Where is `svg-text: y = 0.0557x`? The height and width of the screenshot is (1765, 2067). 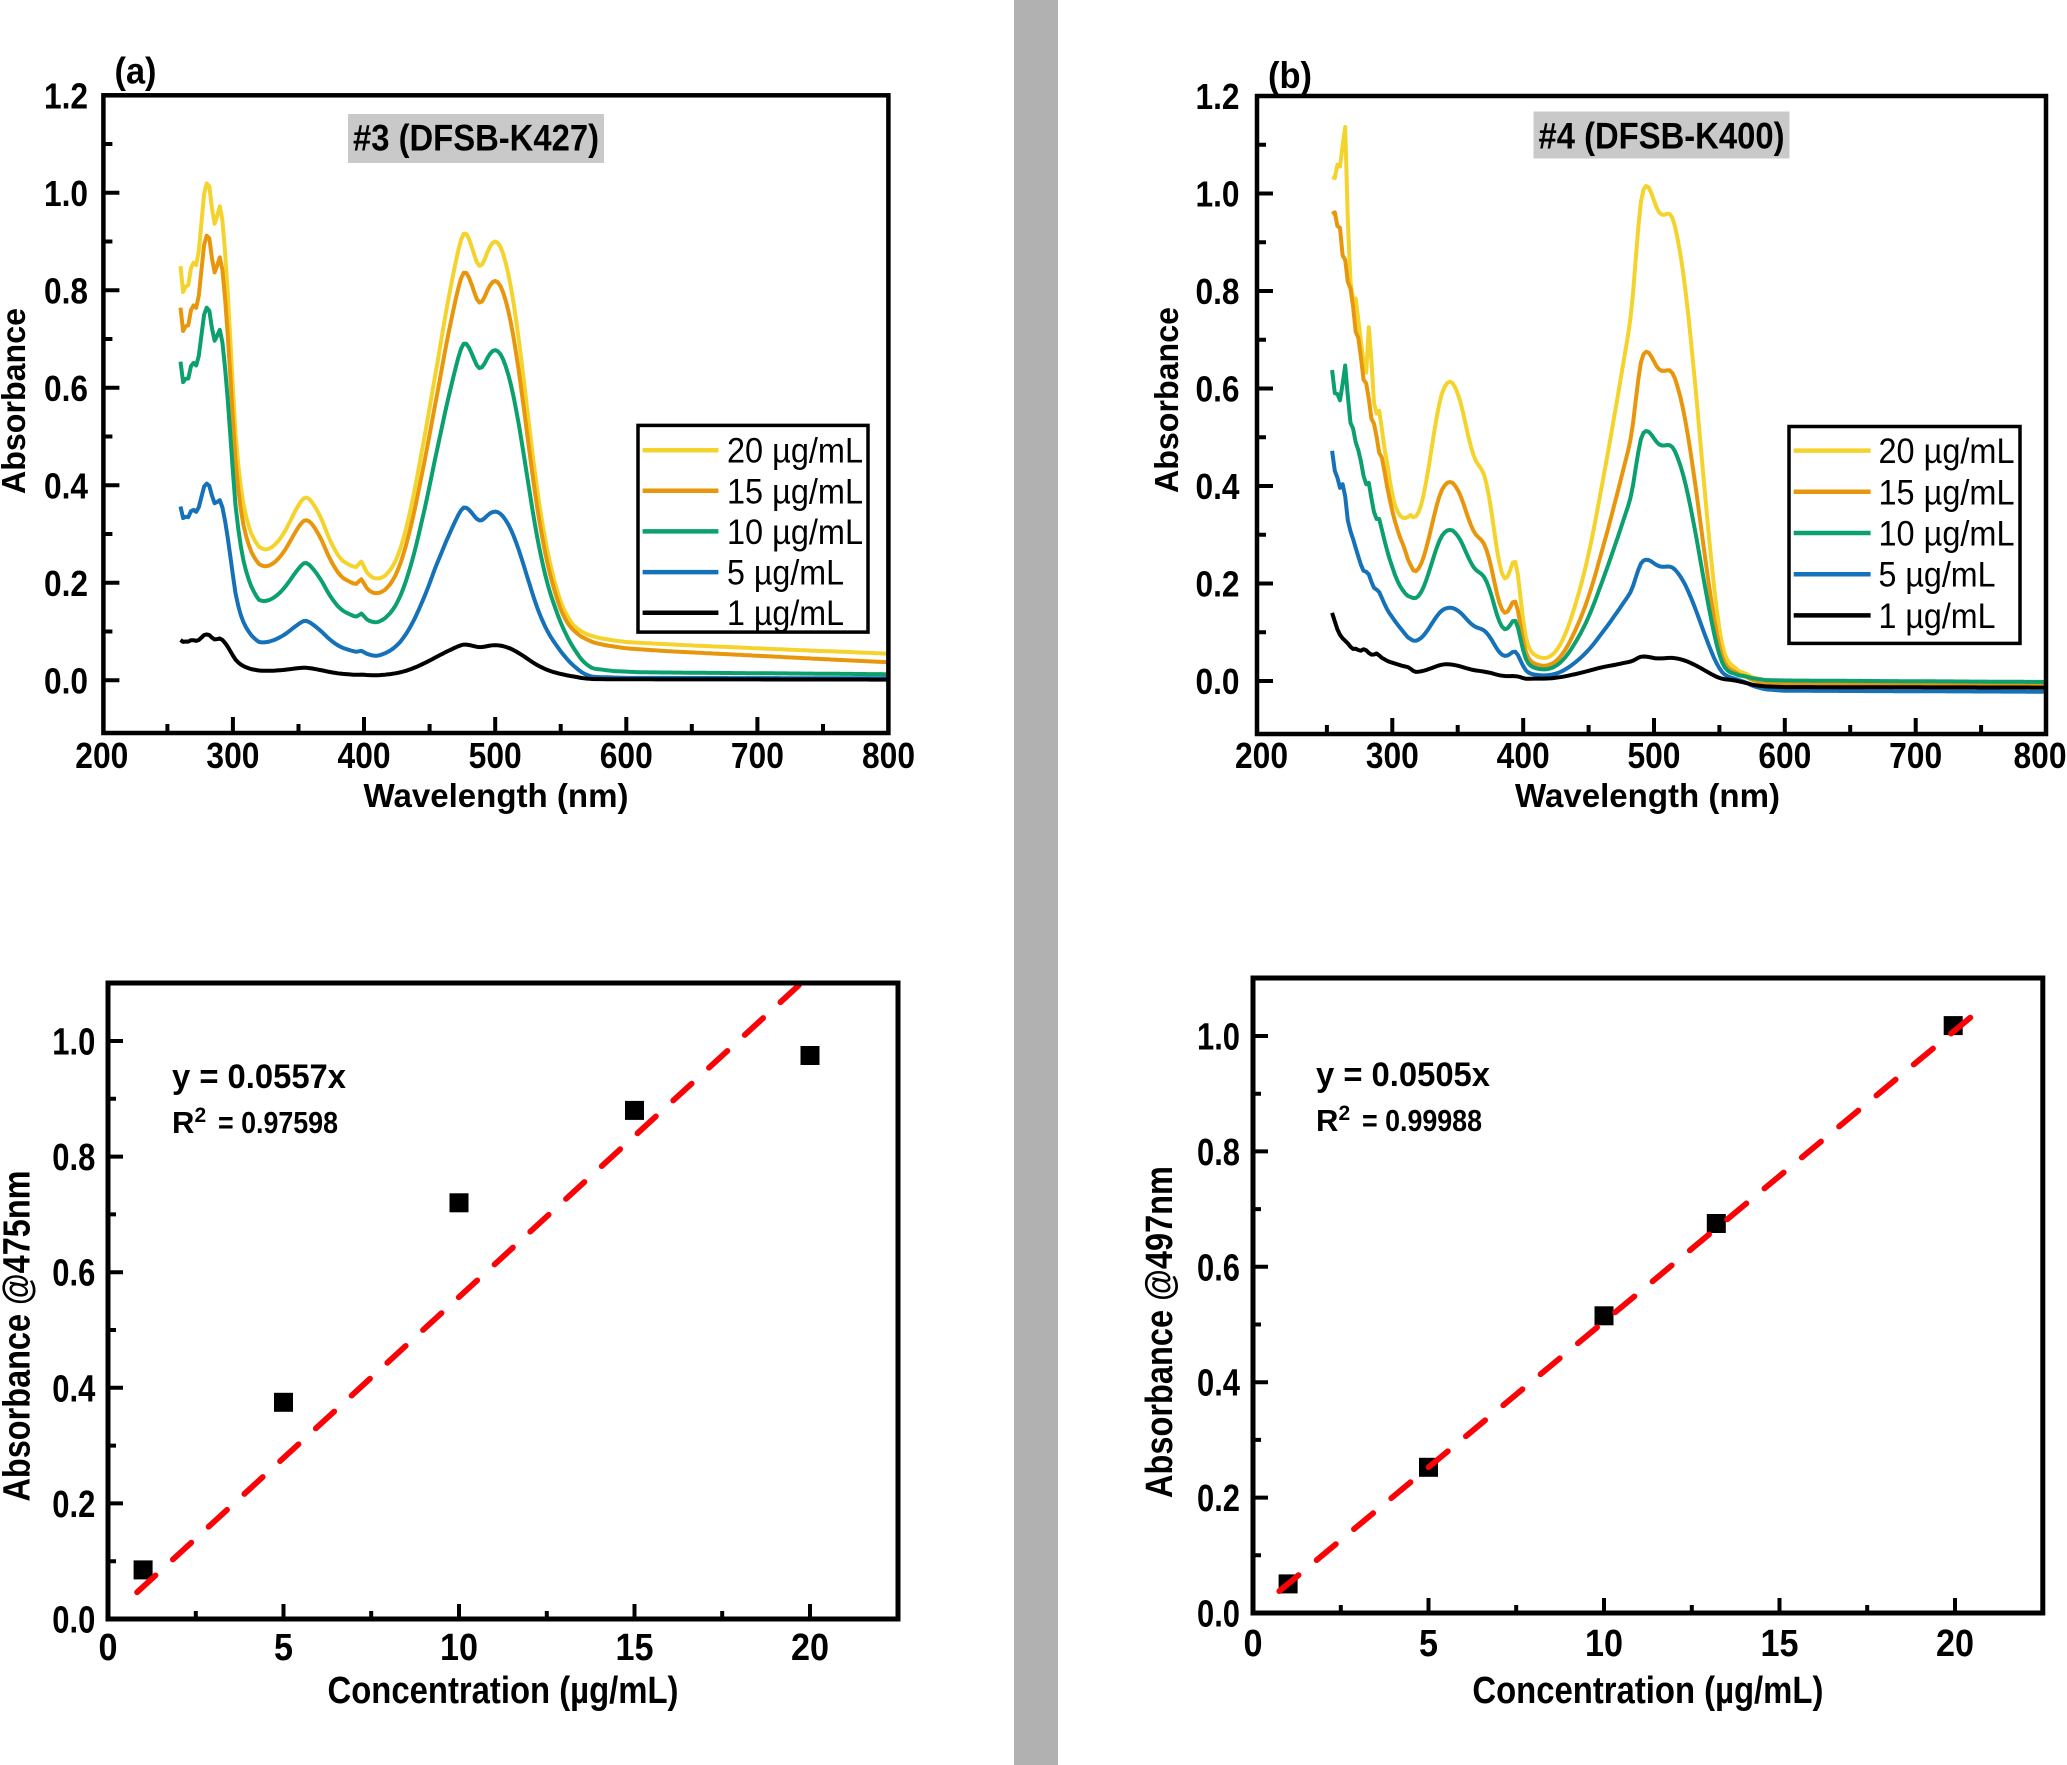 svg-text: y = 0.0557x is located at coordinates (259, 1077).